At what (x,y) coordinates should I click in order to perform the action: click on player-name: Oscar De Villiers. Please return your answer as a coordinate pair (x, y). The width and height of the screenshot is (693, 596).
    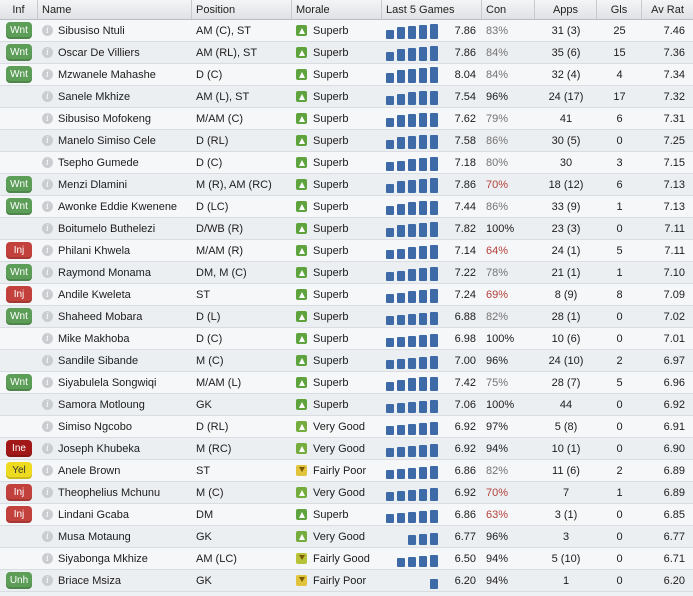
    Looking at the image, I should click on (99, 52).